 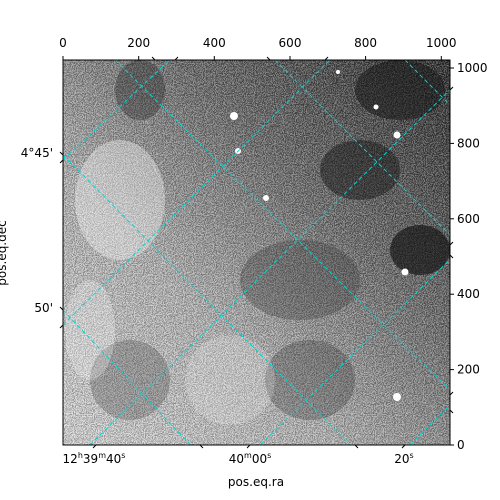 I want to click on right-pixel-axis, so click(x=452, y=256).